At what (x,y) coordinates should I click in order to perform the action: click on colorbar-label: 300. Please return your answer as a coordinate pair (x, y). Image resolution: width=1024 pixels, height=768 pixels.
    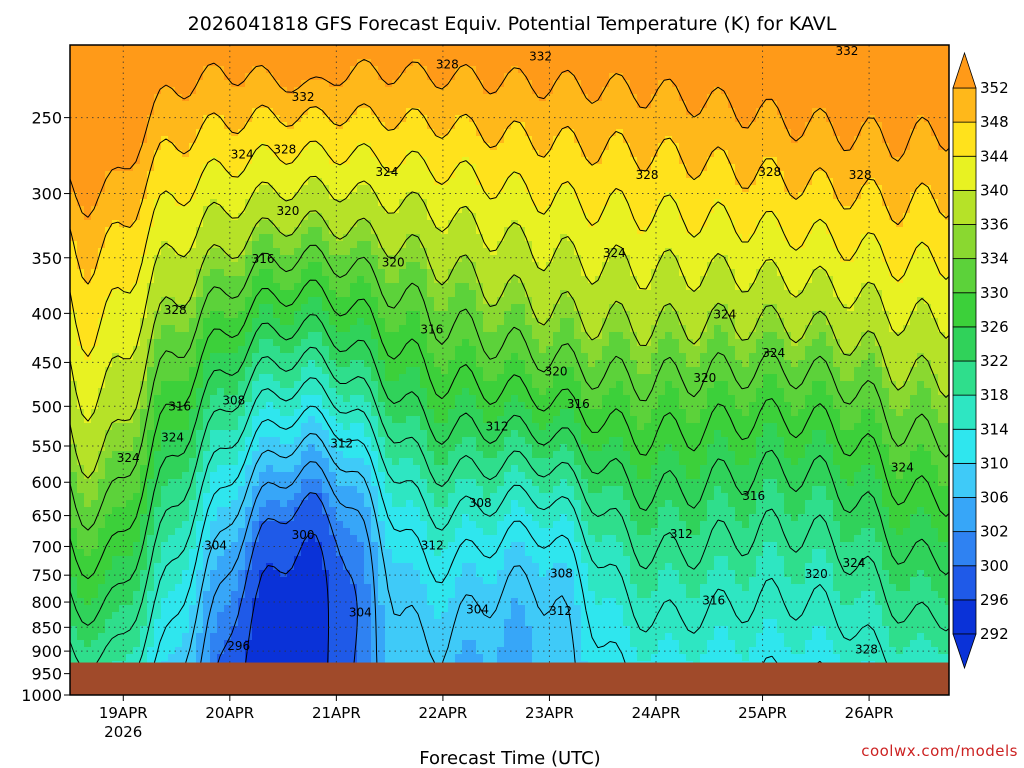
    Looking at the image, I should click on (994, 566).